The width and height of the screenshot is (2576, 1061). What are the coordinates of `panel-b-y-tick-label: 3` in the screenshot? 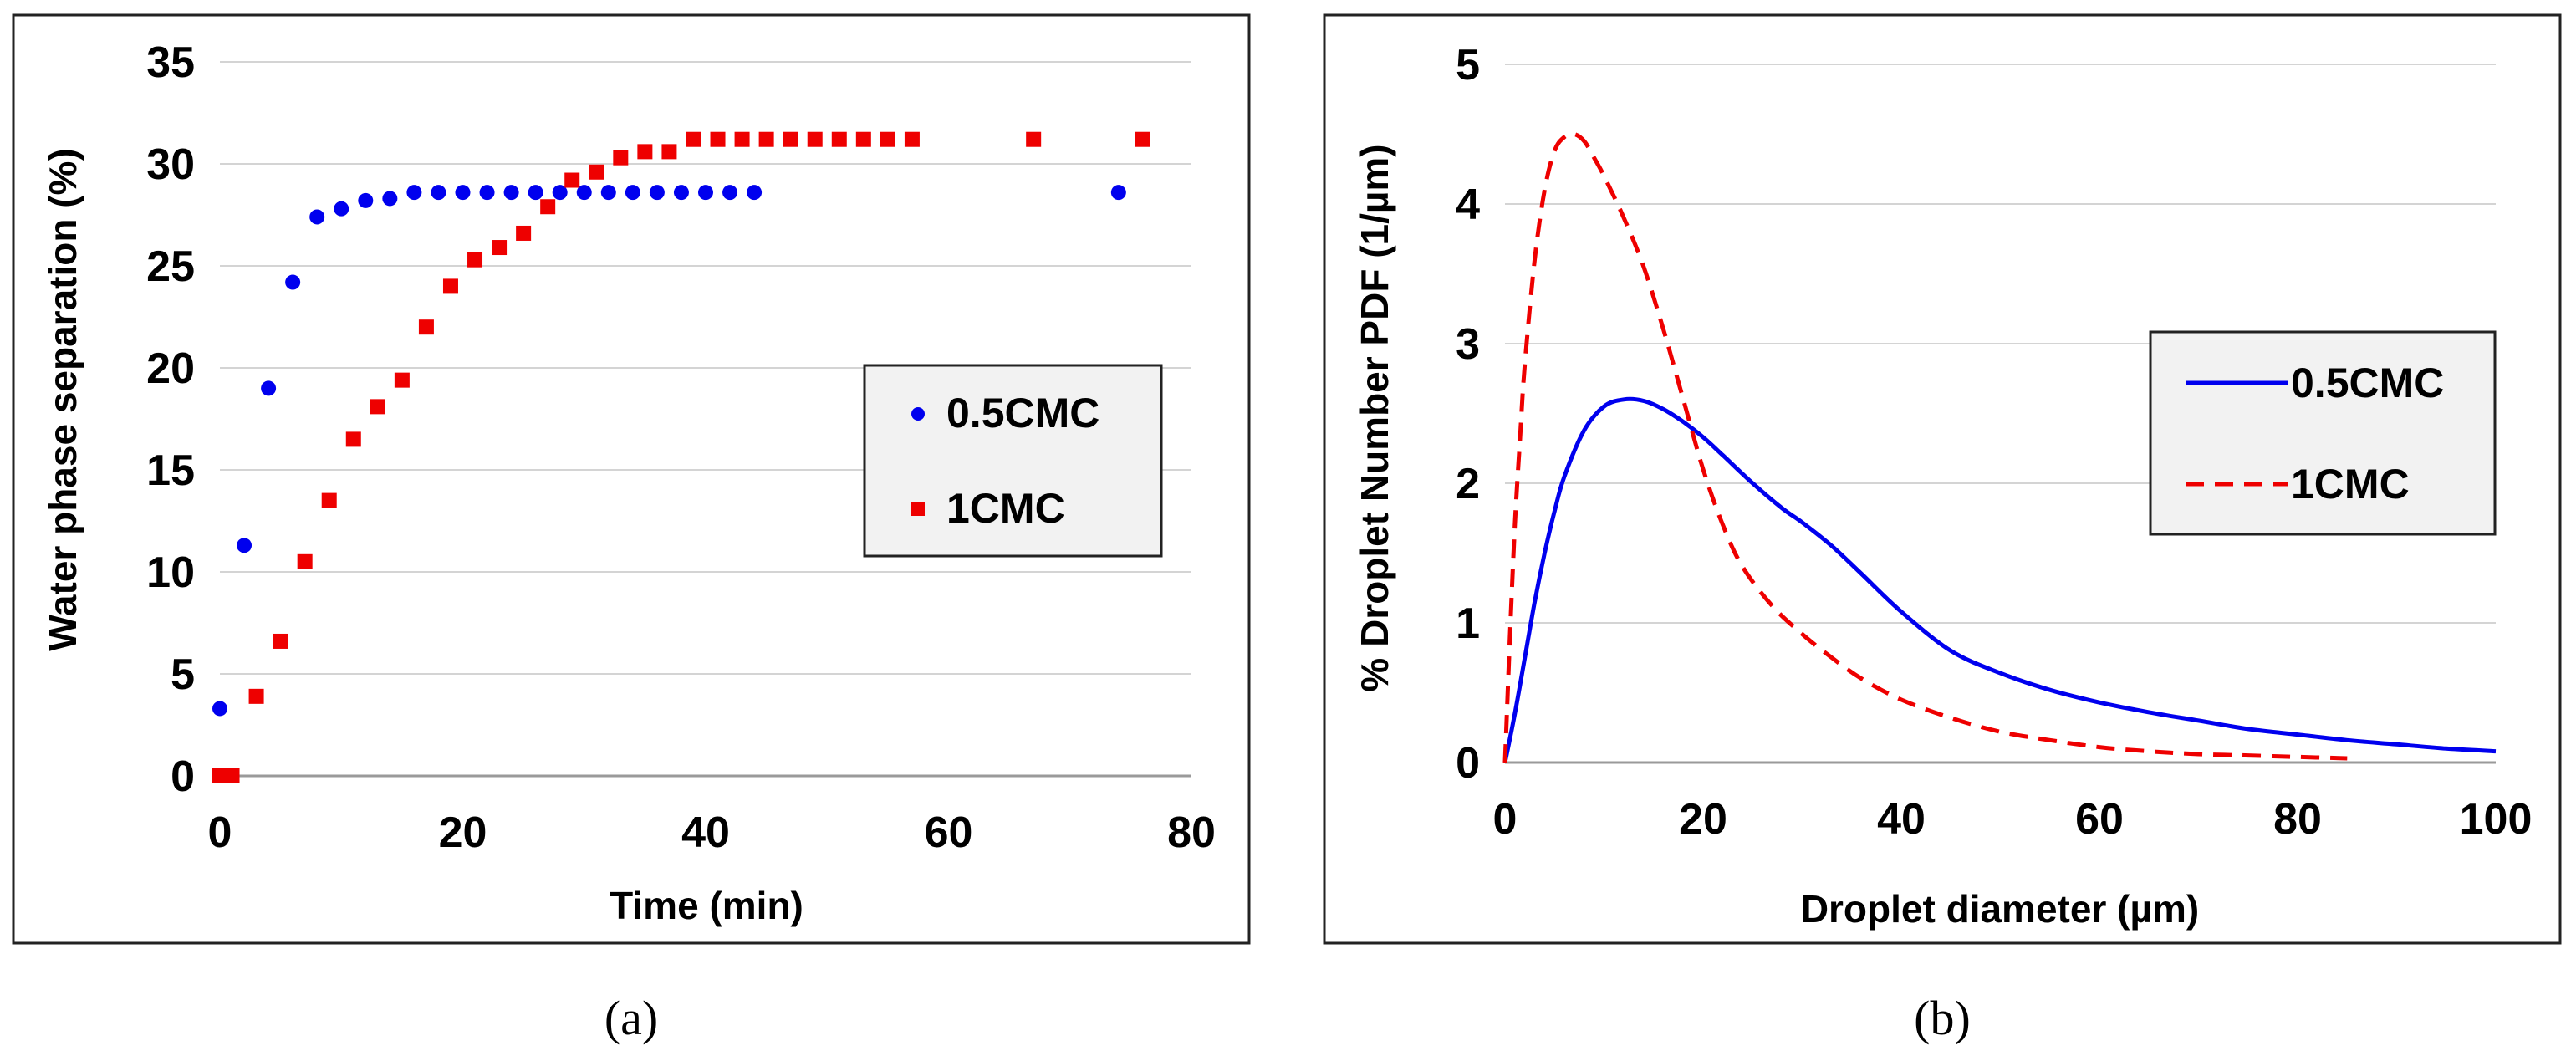 It's located at (1468, 344).